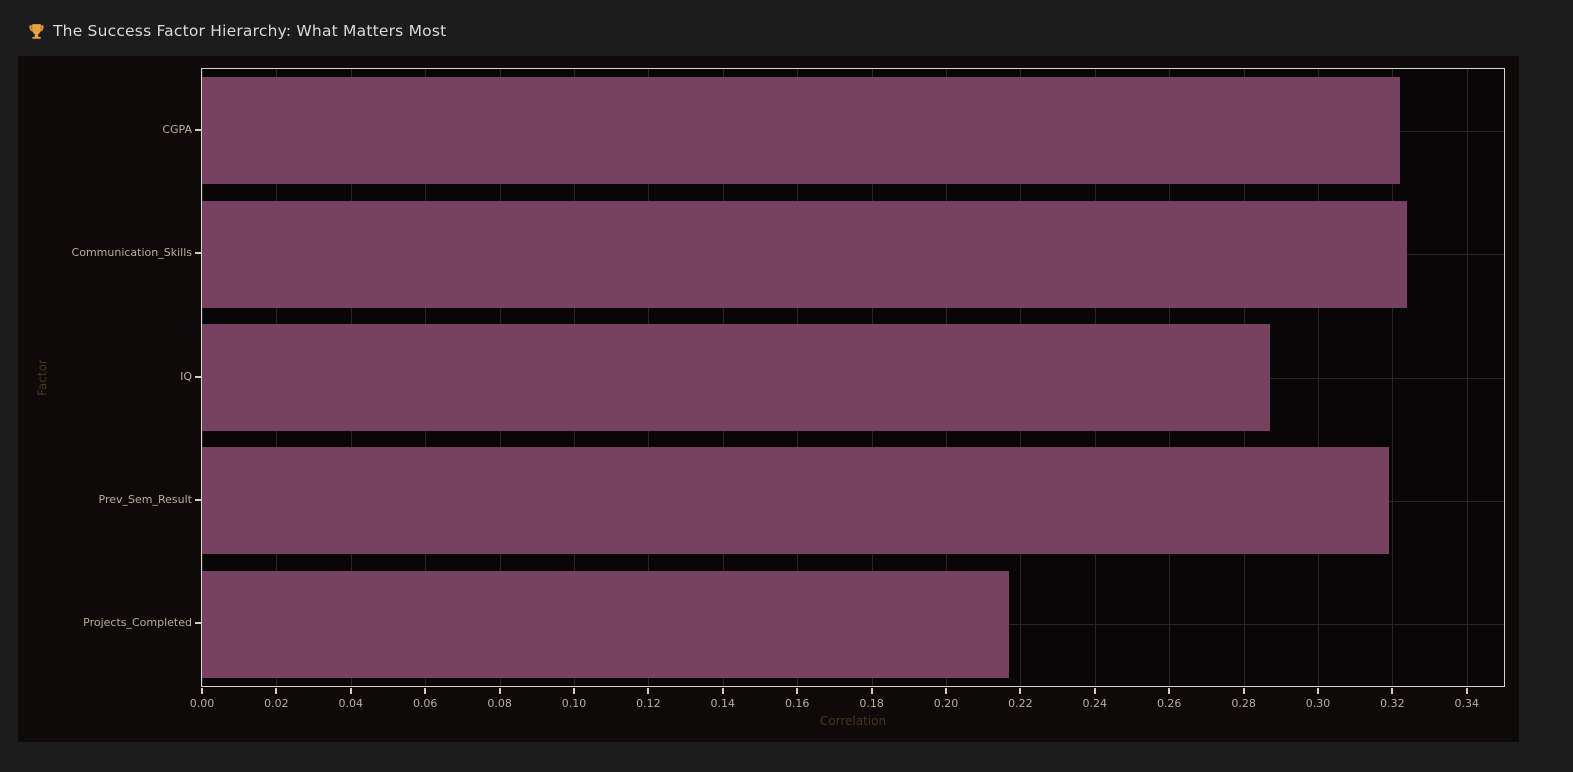  What do you see at coordinates (1020, 703) in the screenshot?
I see `x-tick-label: 0.22` at bounding box center [1020, 703].